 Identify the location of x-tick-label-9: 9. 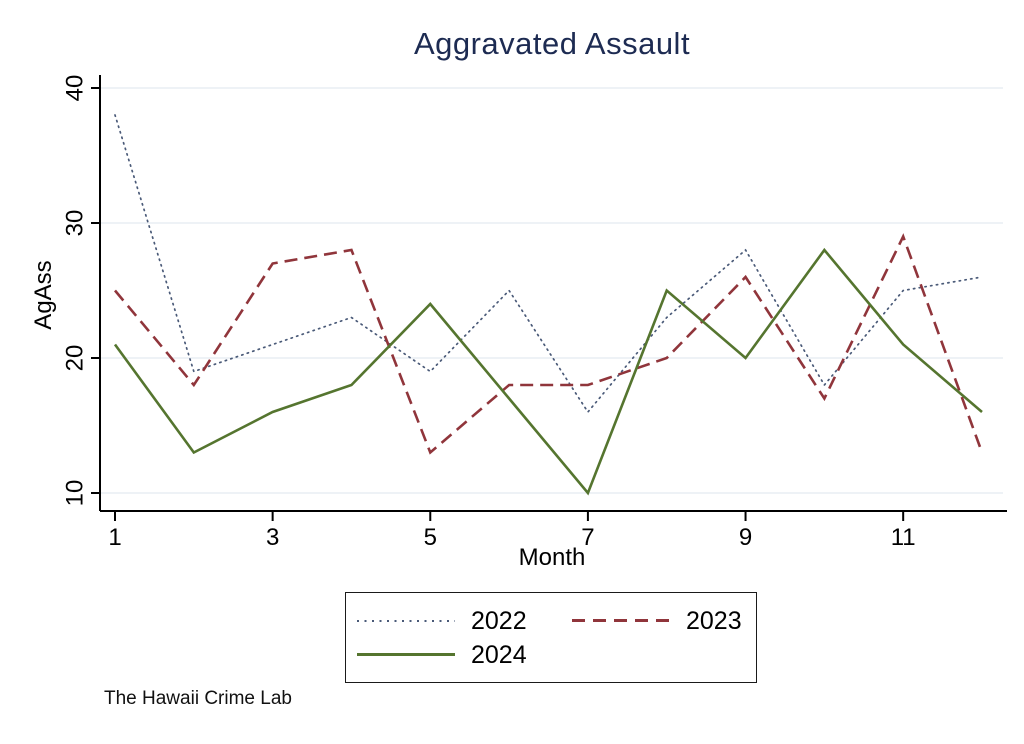
(745, 537).